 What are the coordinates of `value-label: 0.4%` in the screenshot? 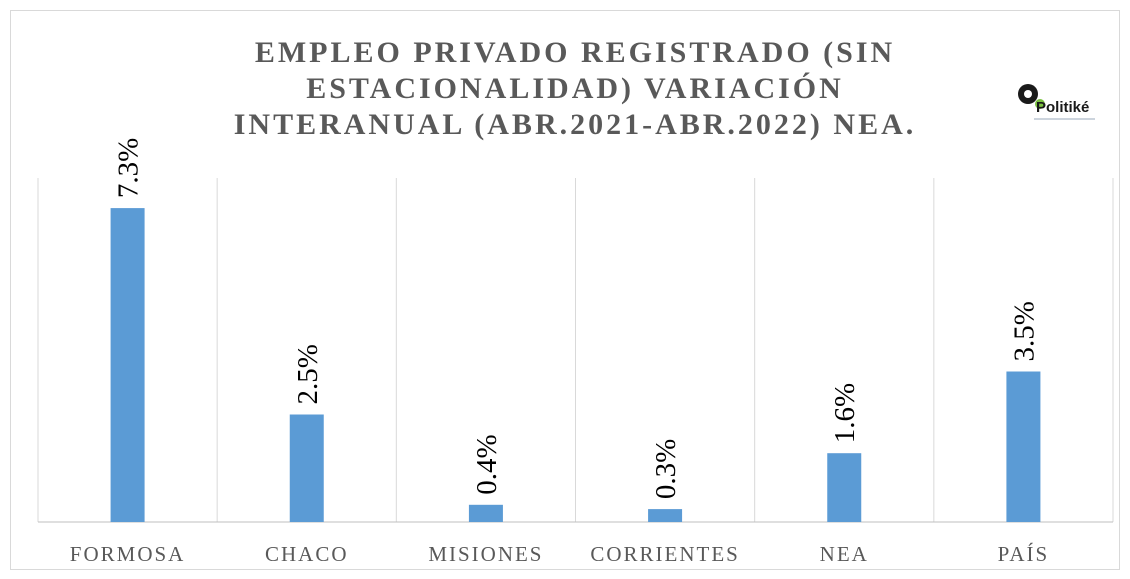 It's located at (487, 464).